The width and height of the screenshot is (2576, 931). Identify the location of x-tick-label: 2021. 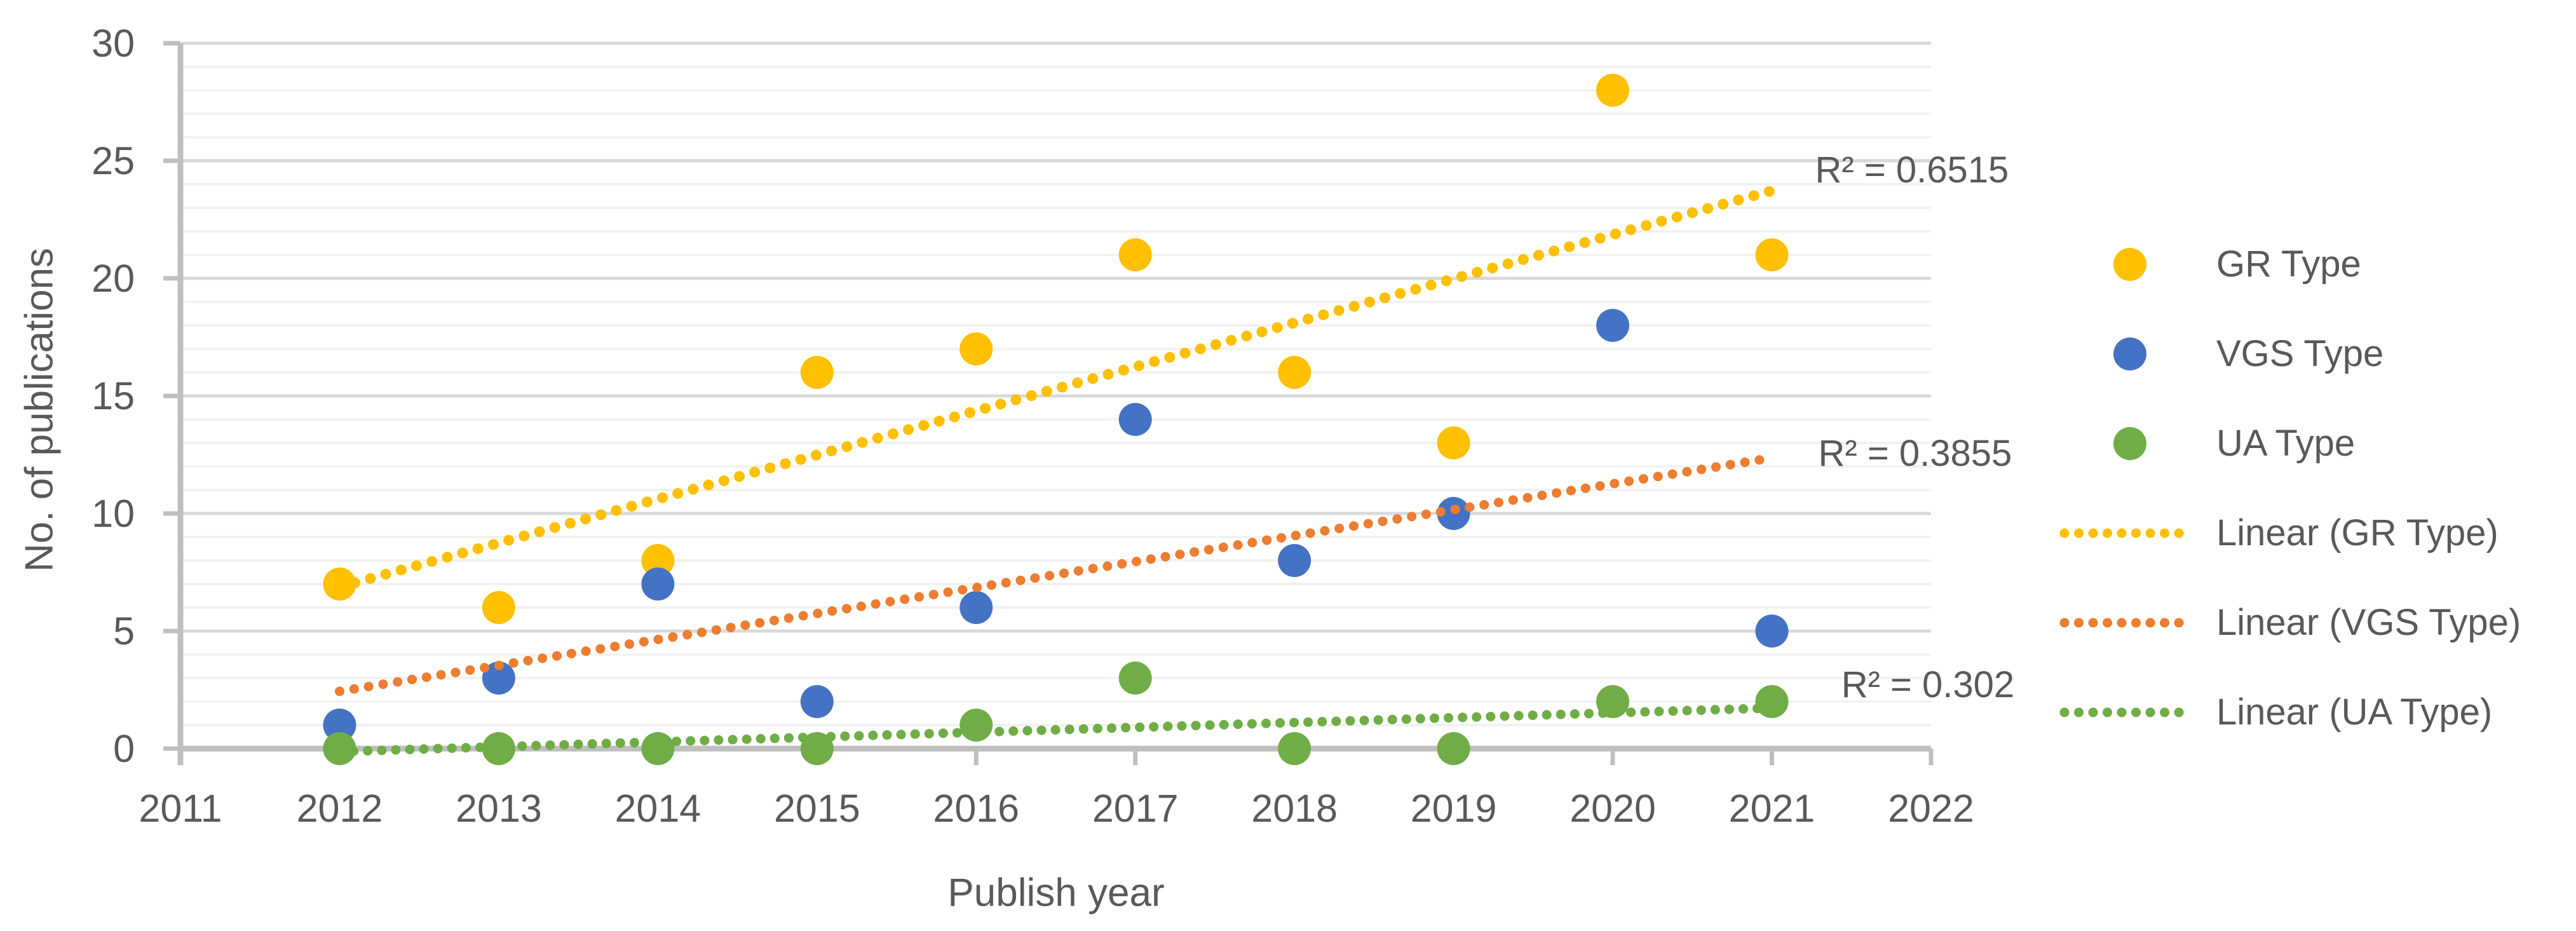
(1772, 809).